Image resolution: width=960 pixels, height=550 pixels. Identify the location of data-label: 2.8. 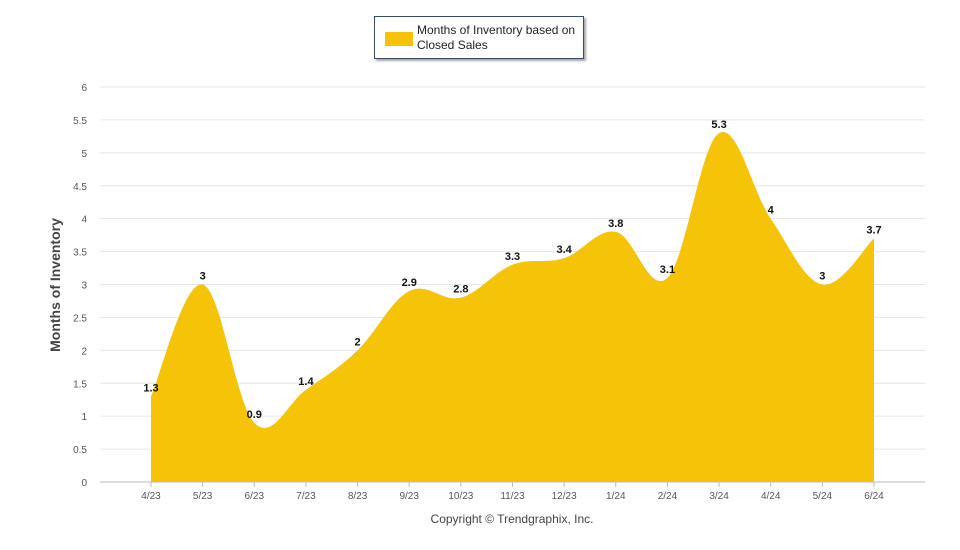
(460, 290).